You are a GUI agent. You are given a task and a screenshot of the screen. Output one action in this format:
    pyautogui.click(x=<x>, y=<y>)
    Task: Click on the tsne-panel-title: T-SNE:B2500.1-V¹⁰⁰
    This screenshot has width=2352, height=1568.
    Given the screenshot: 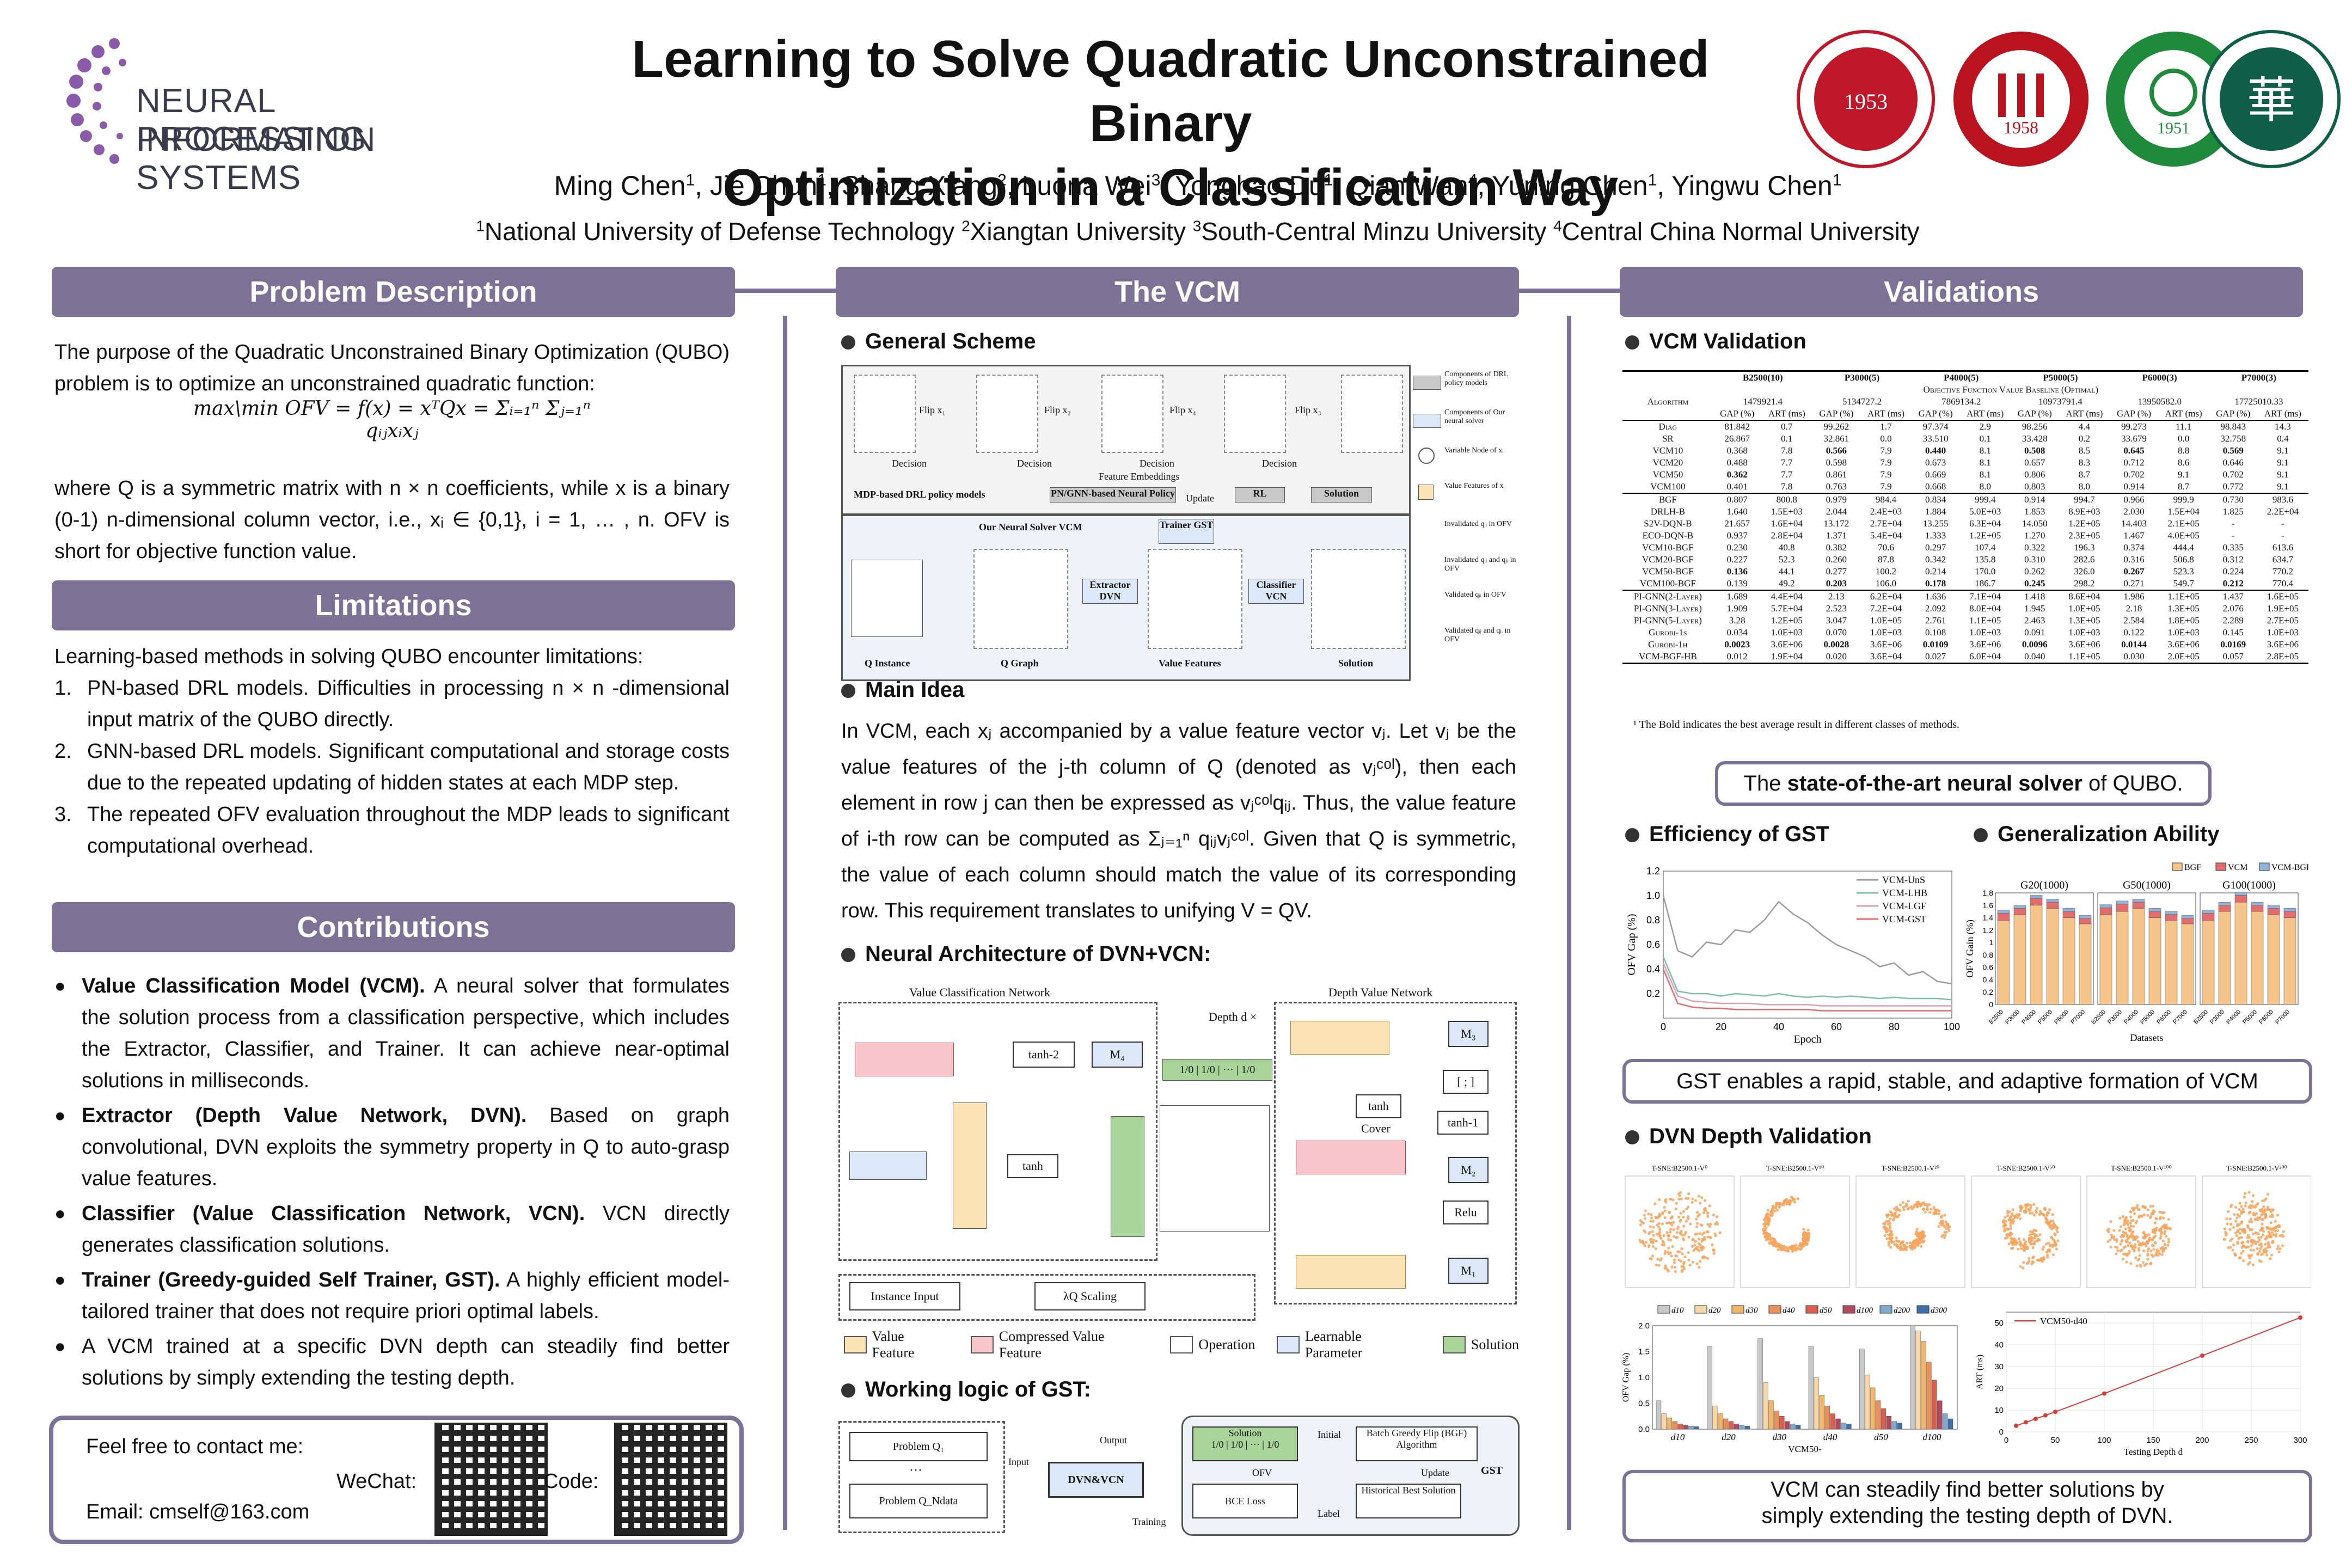 What is the action you would take?
    pyautogui.click(x=2141, y=1168)
    